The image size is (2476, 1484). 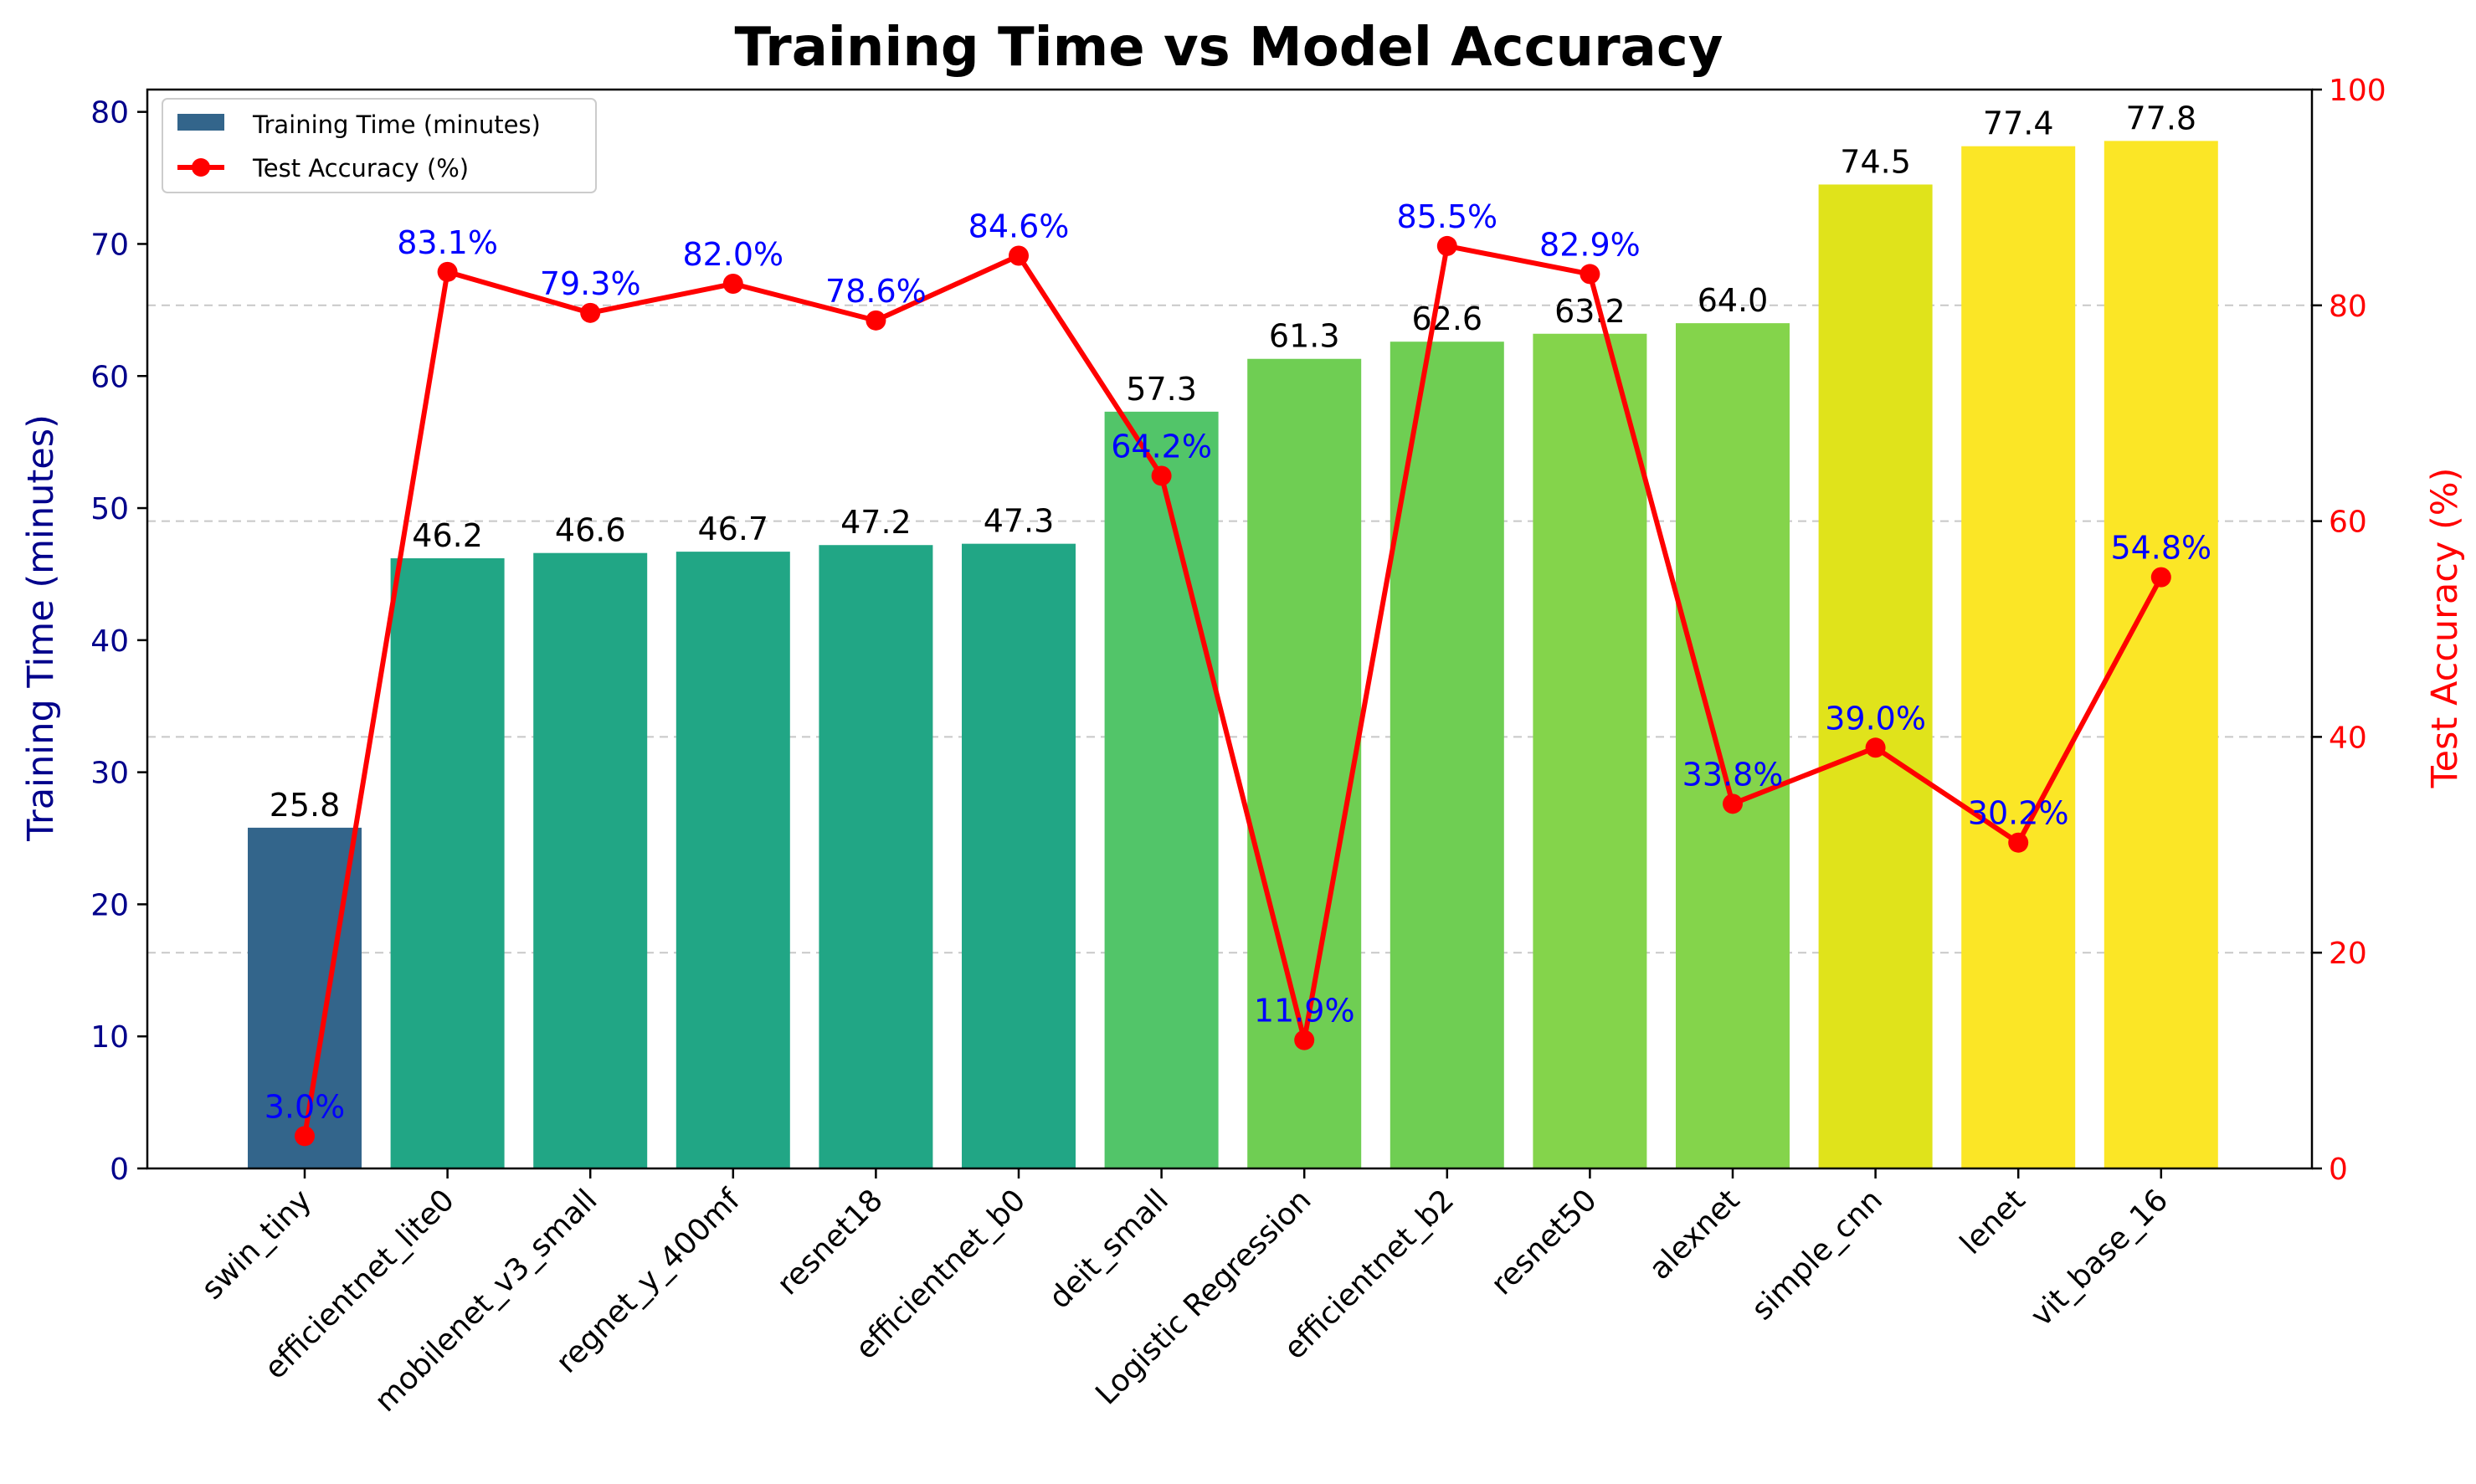 What do you see at coordinates (1875, 718) in the screenshot?
I see `accuracy-value-label: 39.0%` at bounding box center [1875, 718].